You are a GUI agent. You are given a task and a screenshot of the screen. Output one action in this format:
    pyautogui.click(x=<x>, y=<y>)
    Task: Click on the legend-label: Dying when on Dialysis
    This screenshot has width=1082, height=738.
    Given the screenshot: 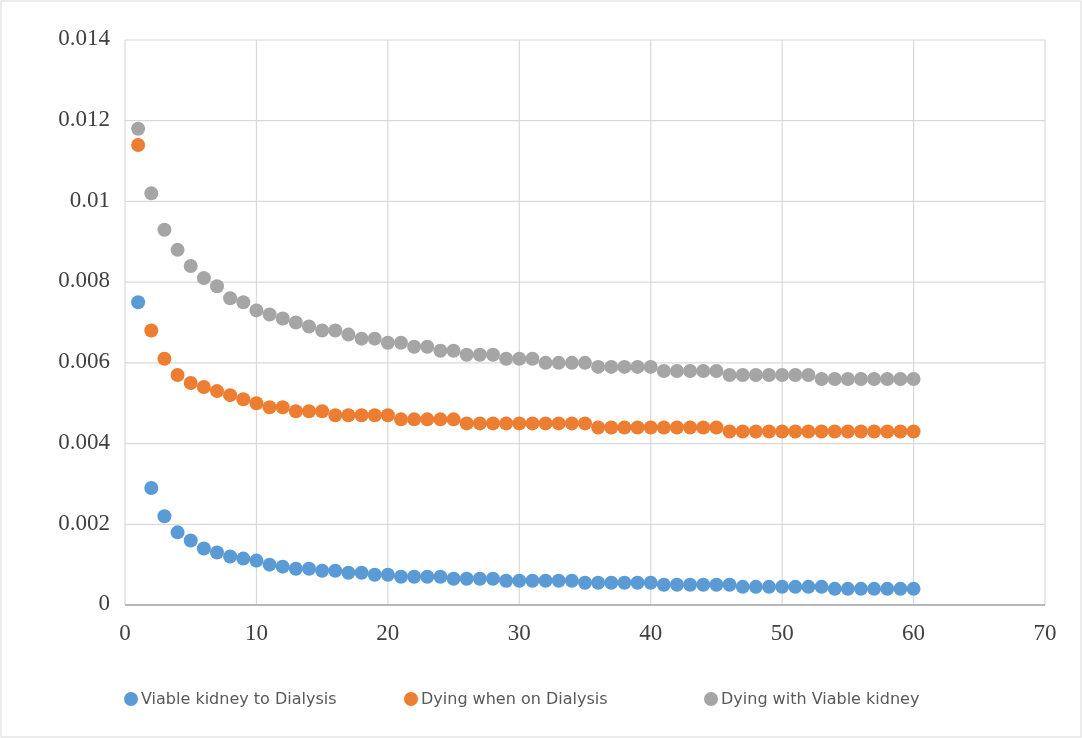 What is the action you would take?
    pyautogui.click(x=514, y=698)
    